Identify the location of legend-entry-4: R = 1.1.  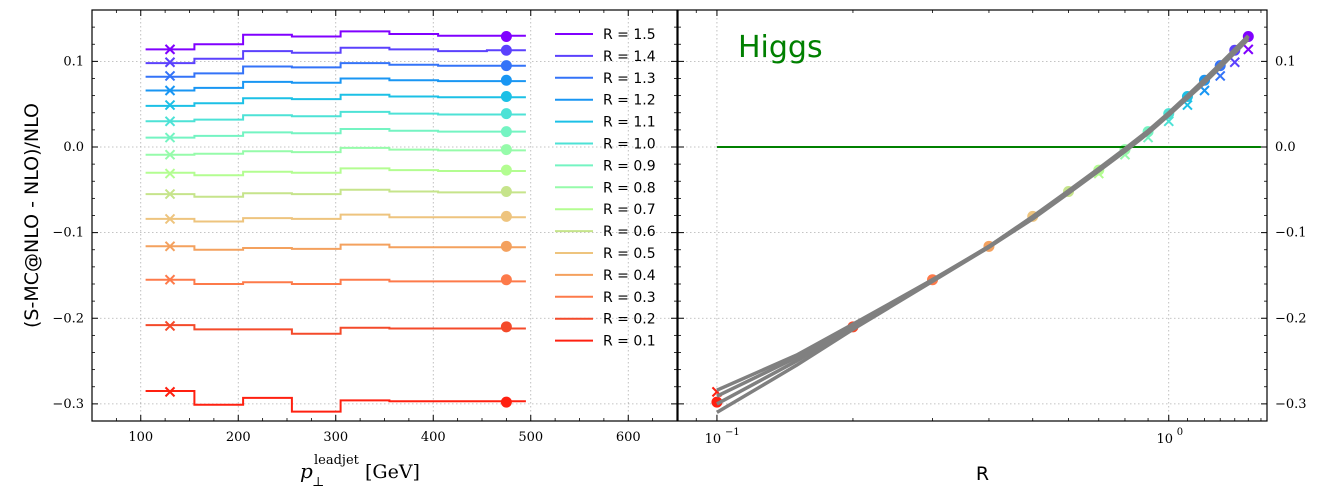
(629, 123).